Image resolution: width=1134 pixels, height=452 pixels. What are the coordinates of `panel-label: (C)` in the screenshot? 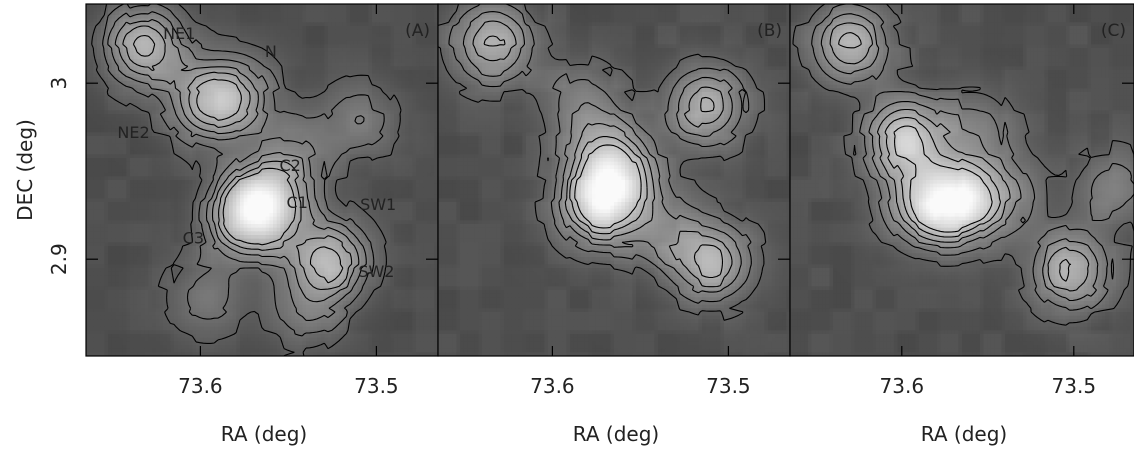 It's located at (1113, 31).